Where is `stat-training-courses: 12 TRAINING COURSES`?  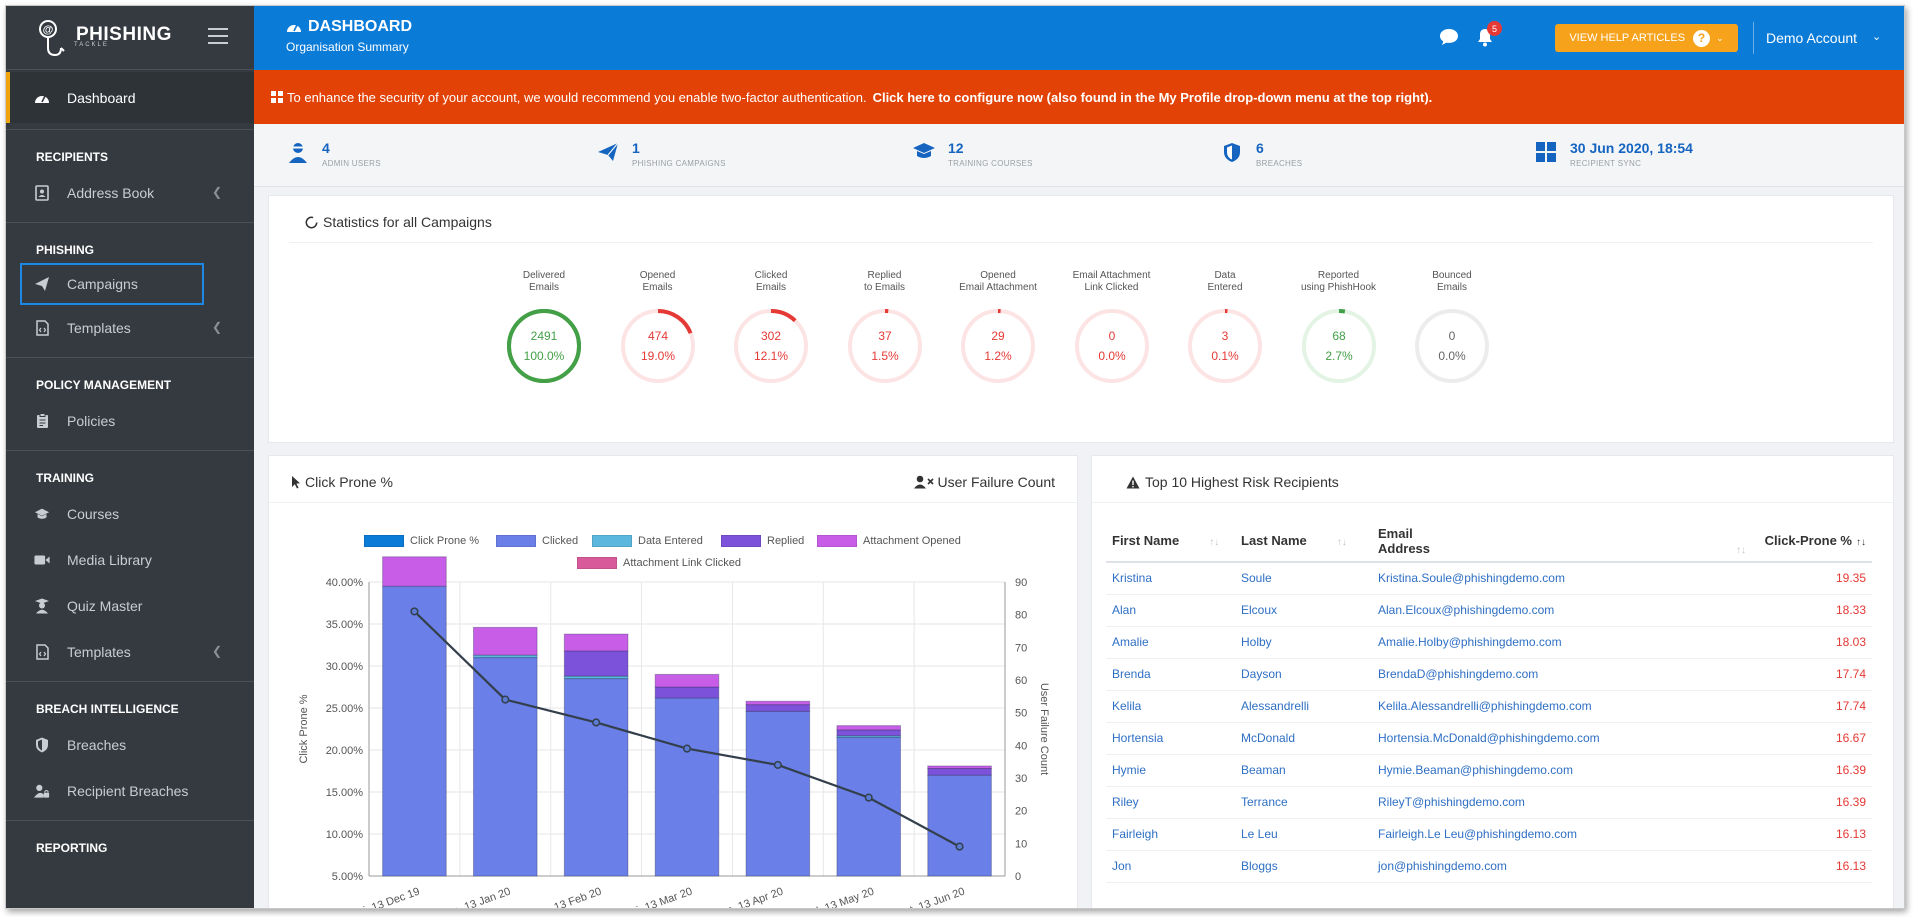
stat-training-courses: 12 TRAINING COURSES is located at coordinates (971, 154).